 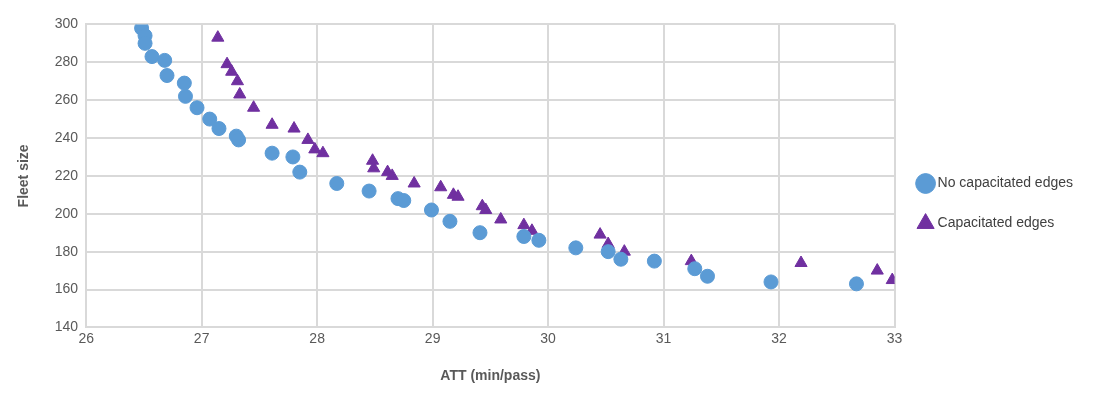 I want to click on y-tick-label: 180, so click(x=66, y=250).